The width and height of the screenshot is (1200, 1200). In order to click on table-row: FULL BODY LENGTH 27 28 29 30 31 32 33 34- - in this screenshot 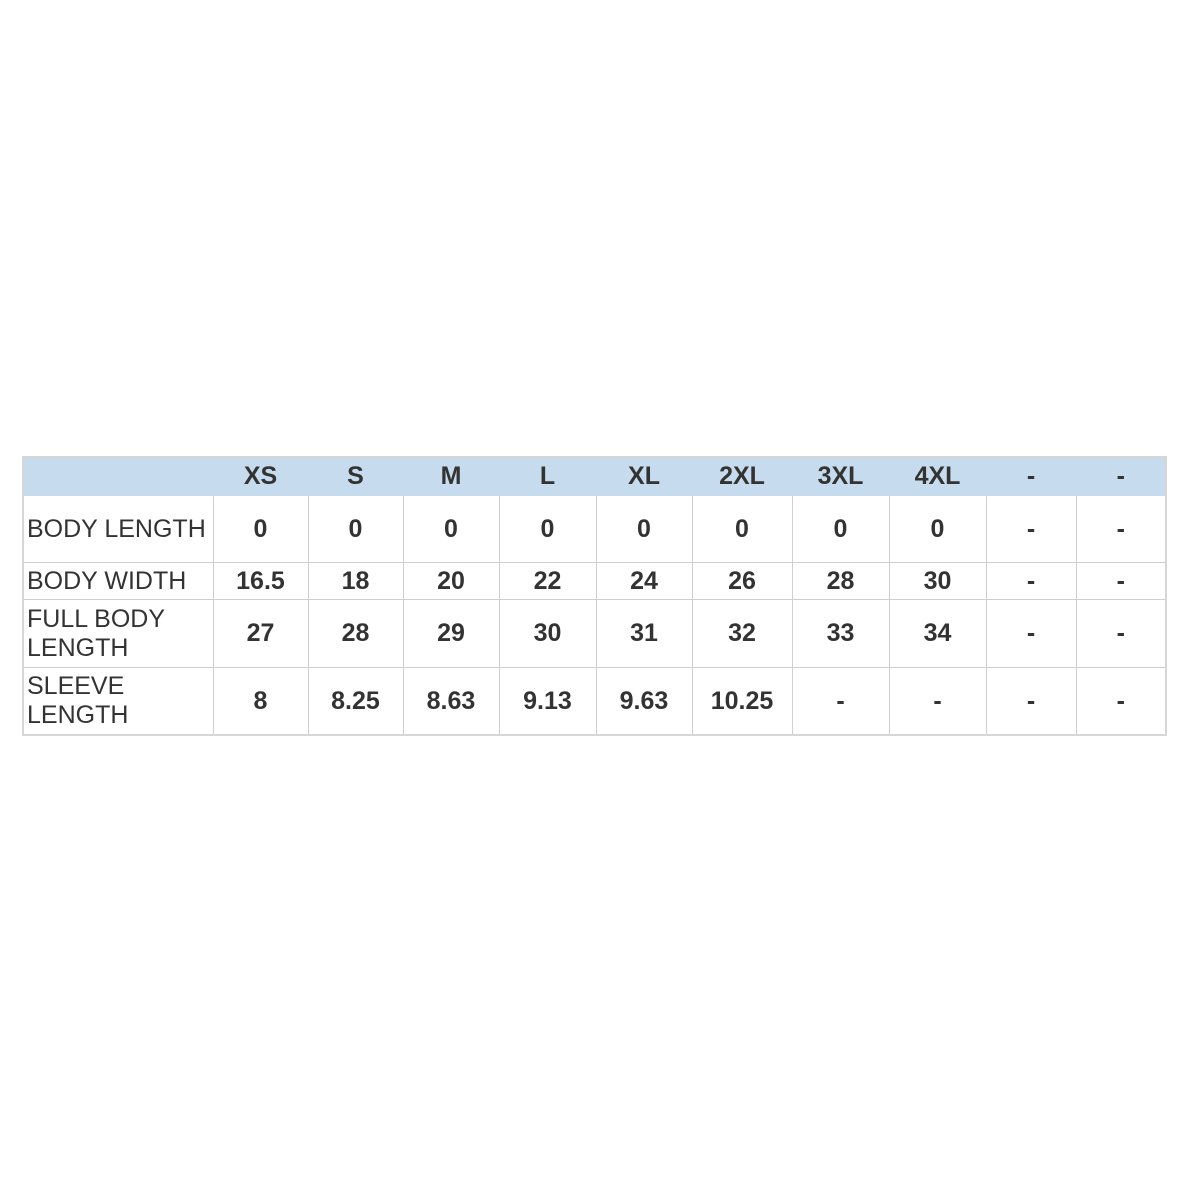, I will do `click(594, 633)`.